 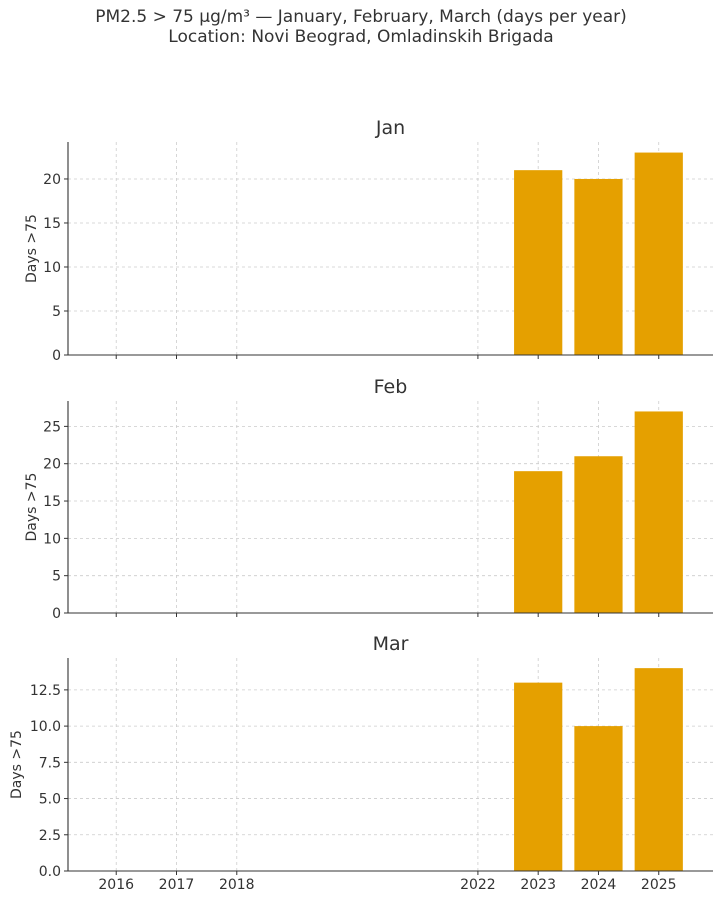 What do you see at coordinates (45, 727) in the screenshot?
I see `y-tick-label: 10.0` at bounding box center [45, 727].